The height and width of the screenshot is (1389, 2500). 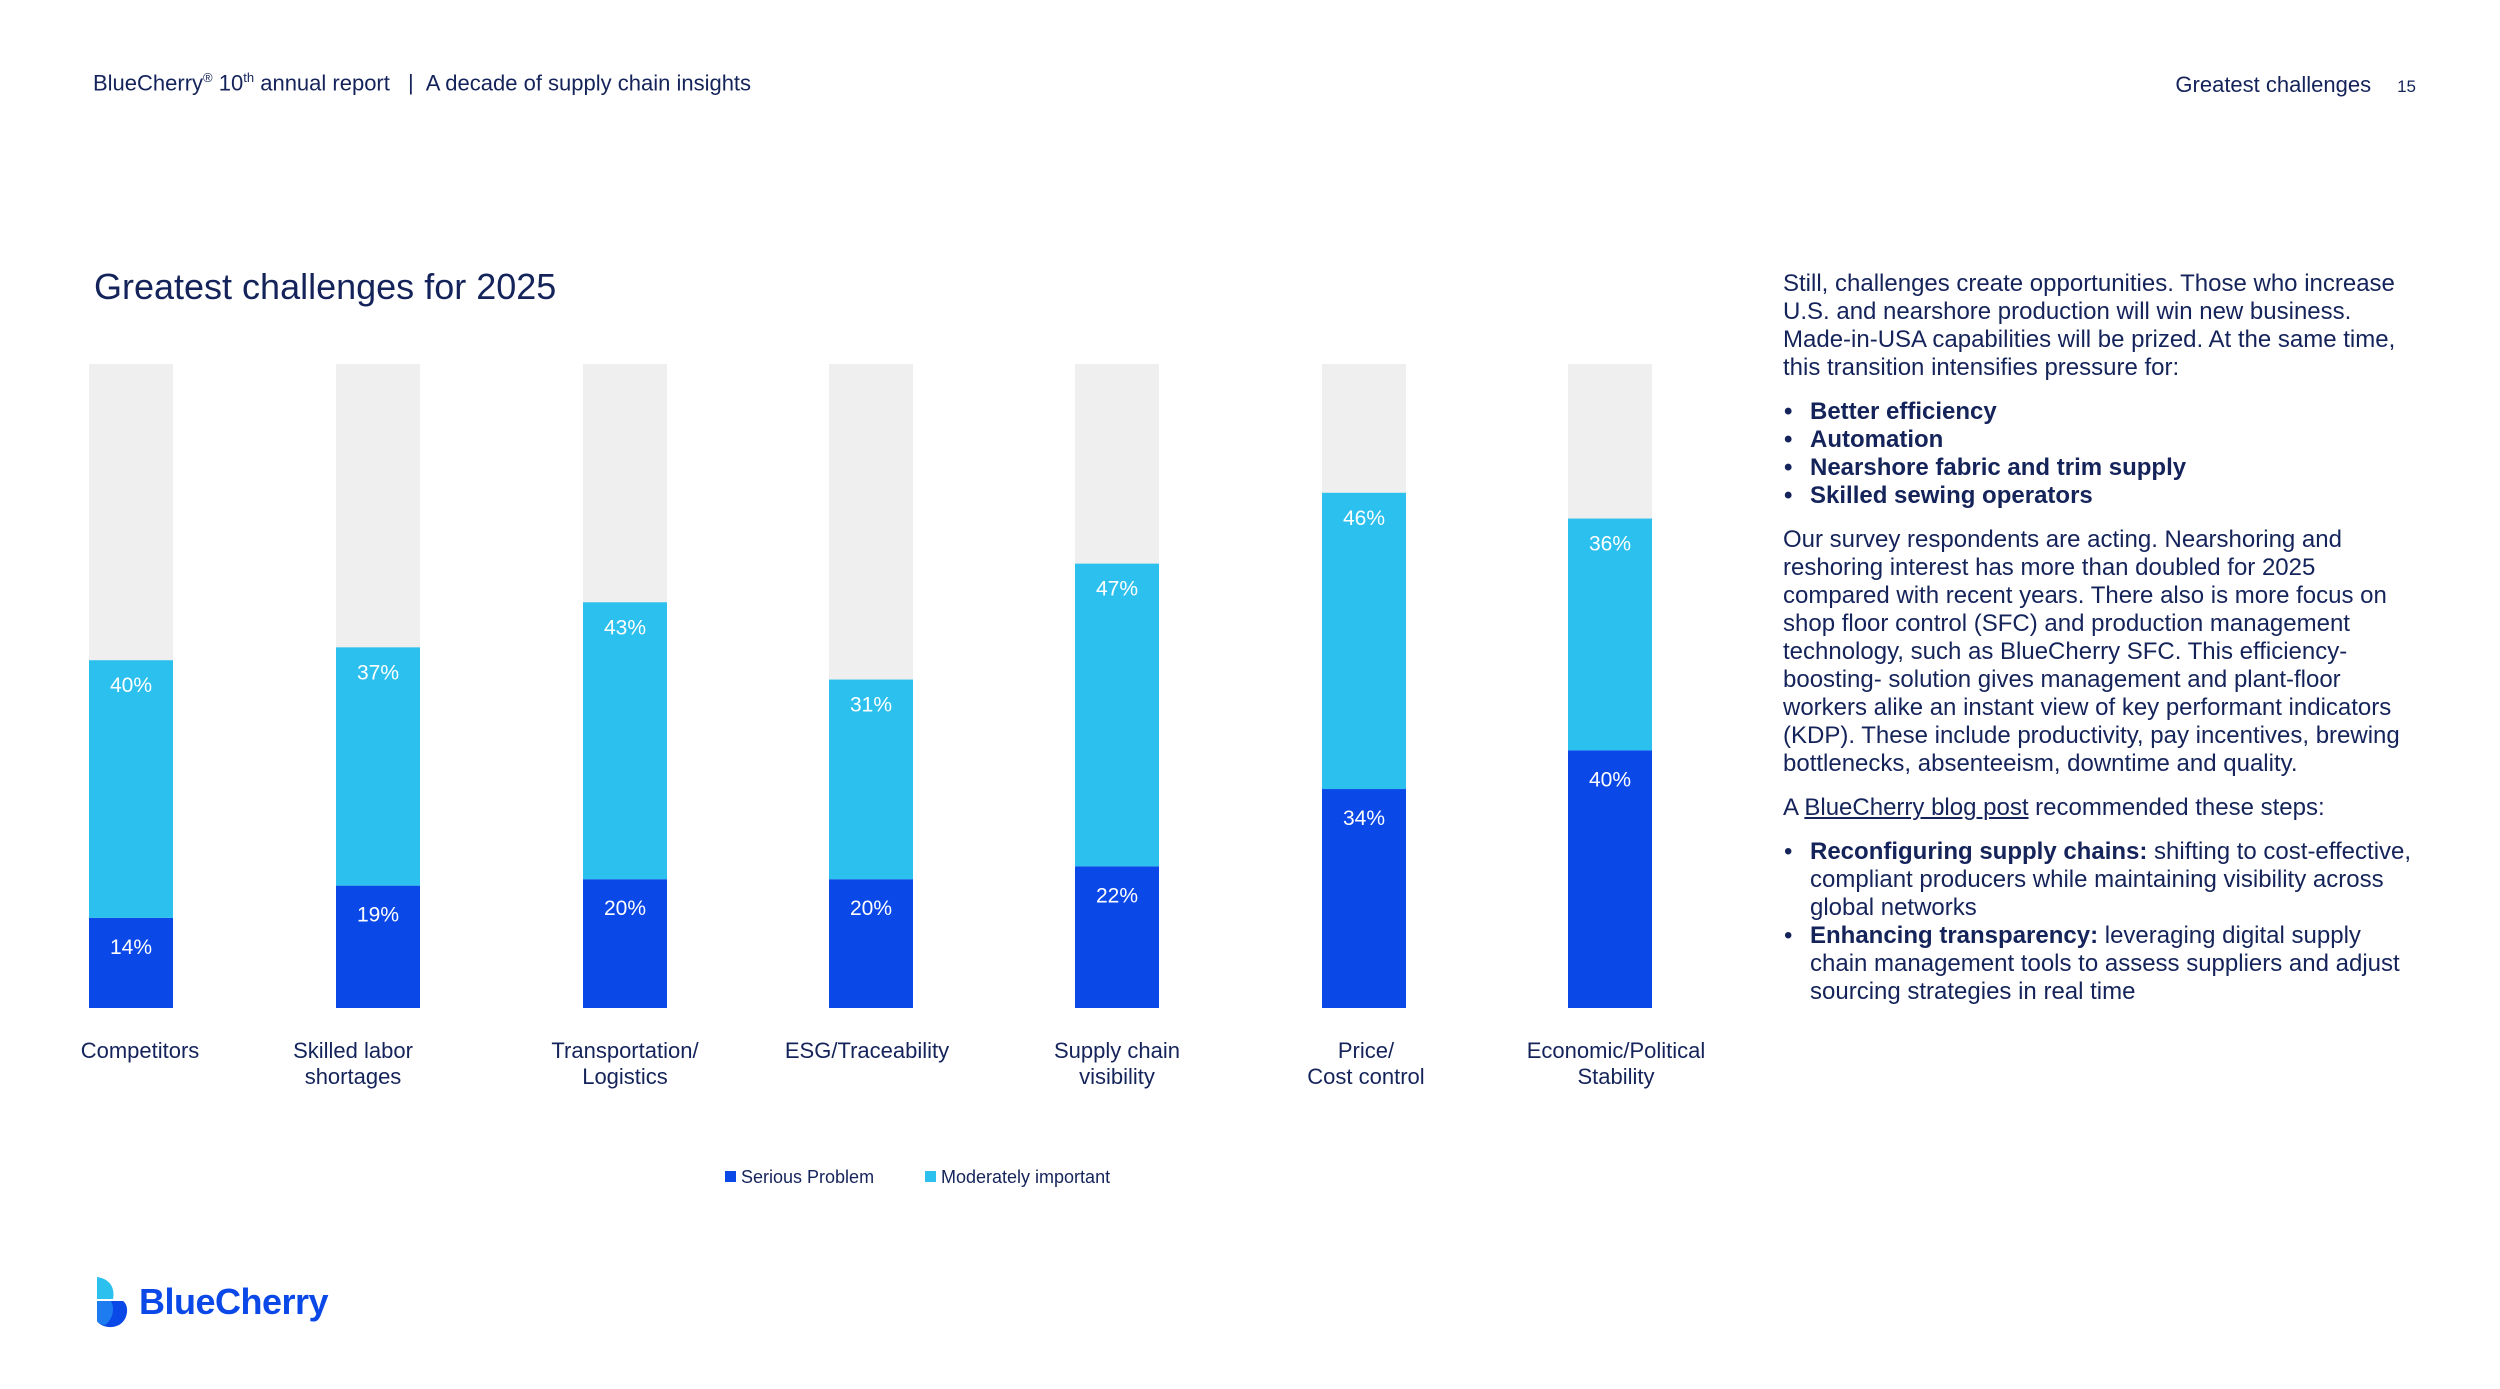 I want to click on category-label: Economic/Political, so click(x=1616, y=1050).